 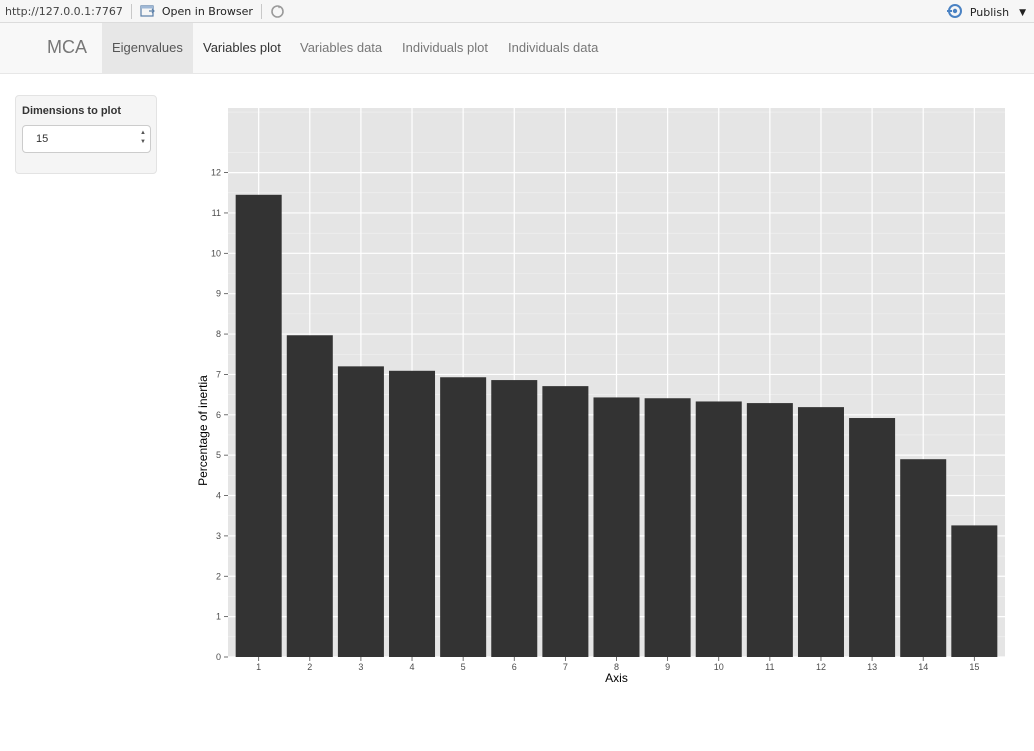 What do you see at coordinates (216, 173) in the screenshot?
I see `y-tick-label: 12` at bounding box center [216, 173].